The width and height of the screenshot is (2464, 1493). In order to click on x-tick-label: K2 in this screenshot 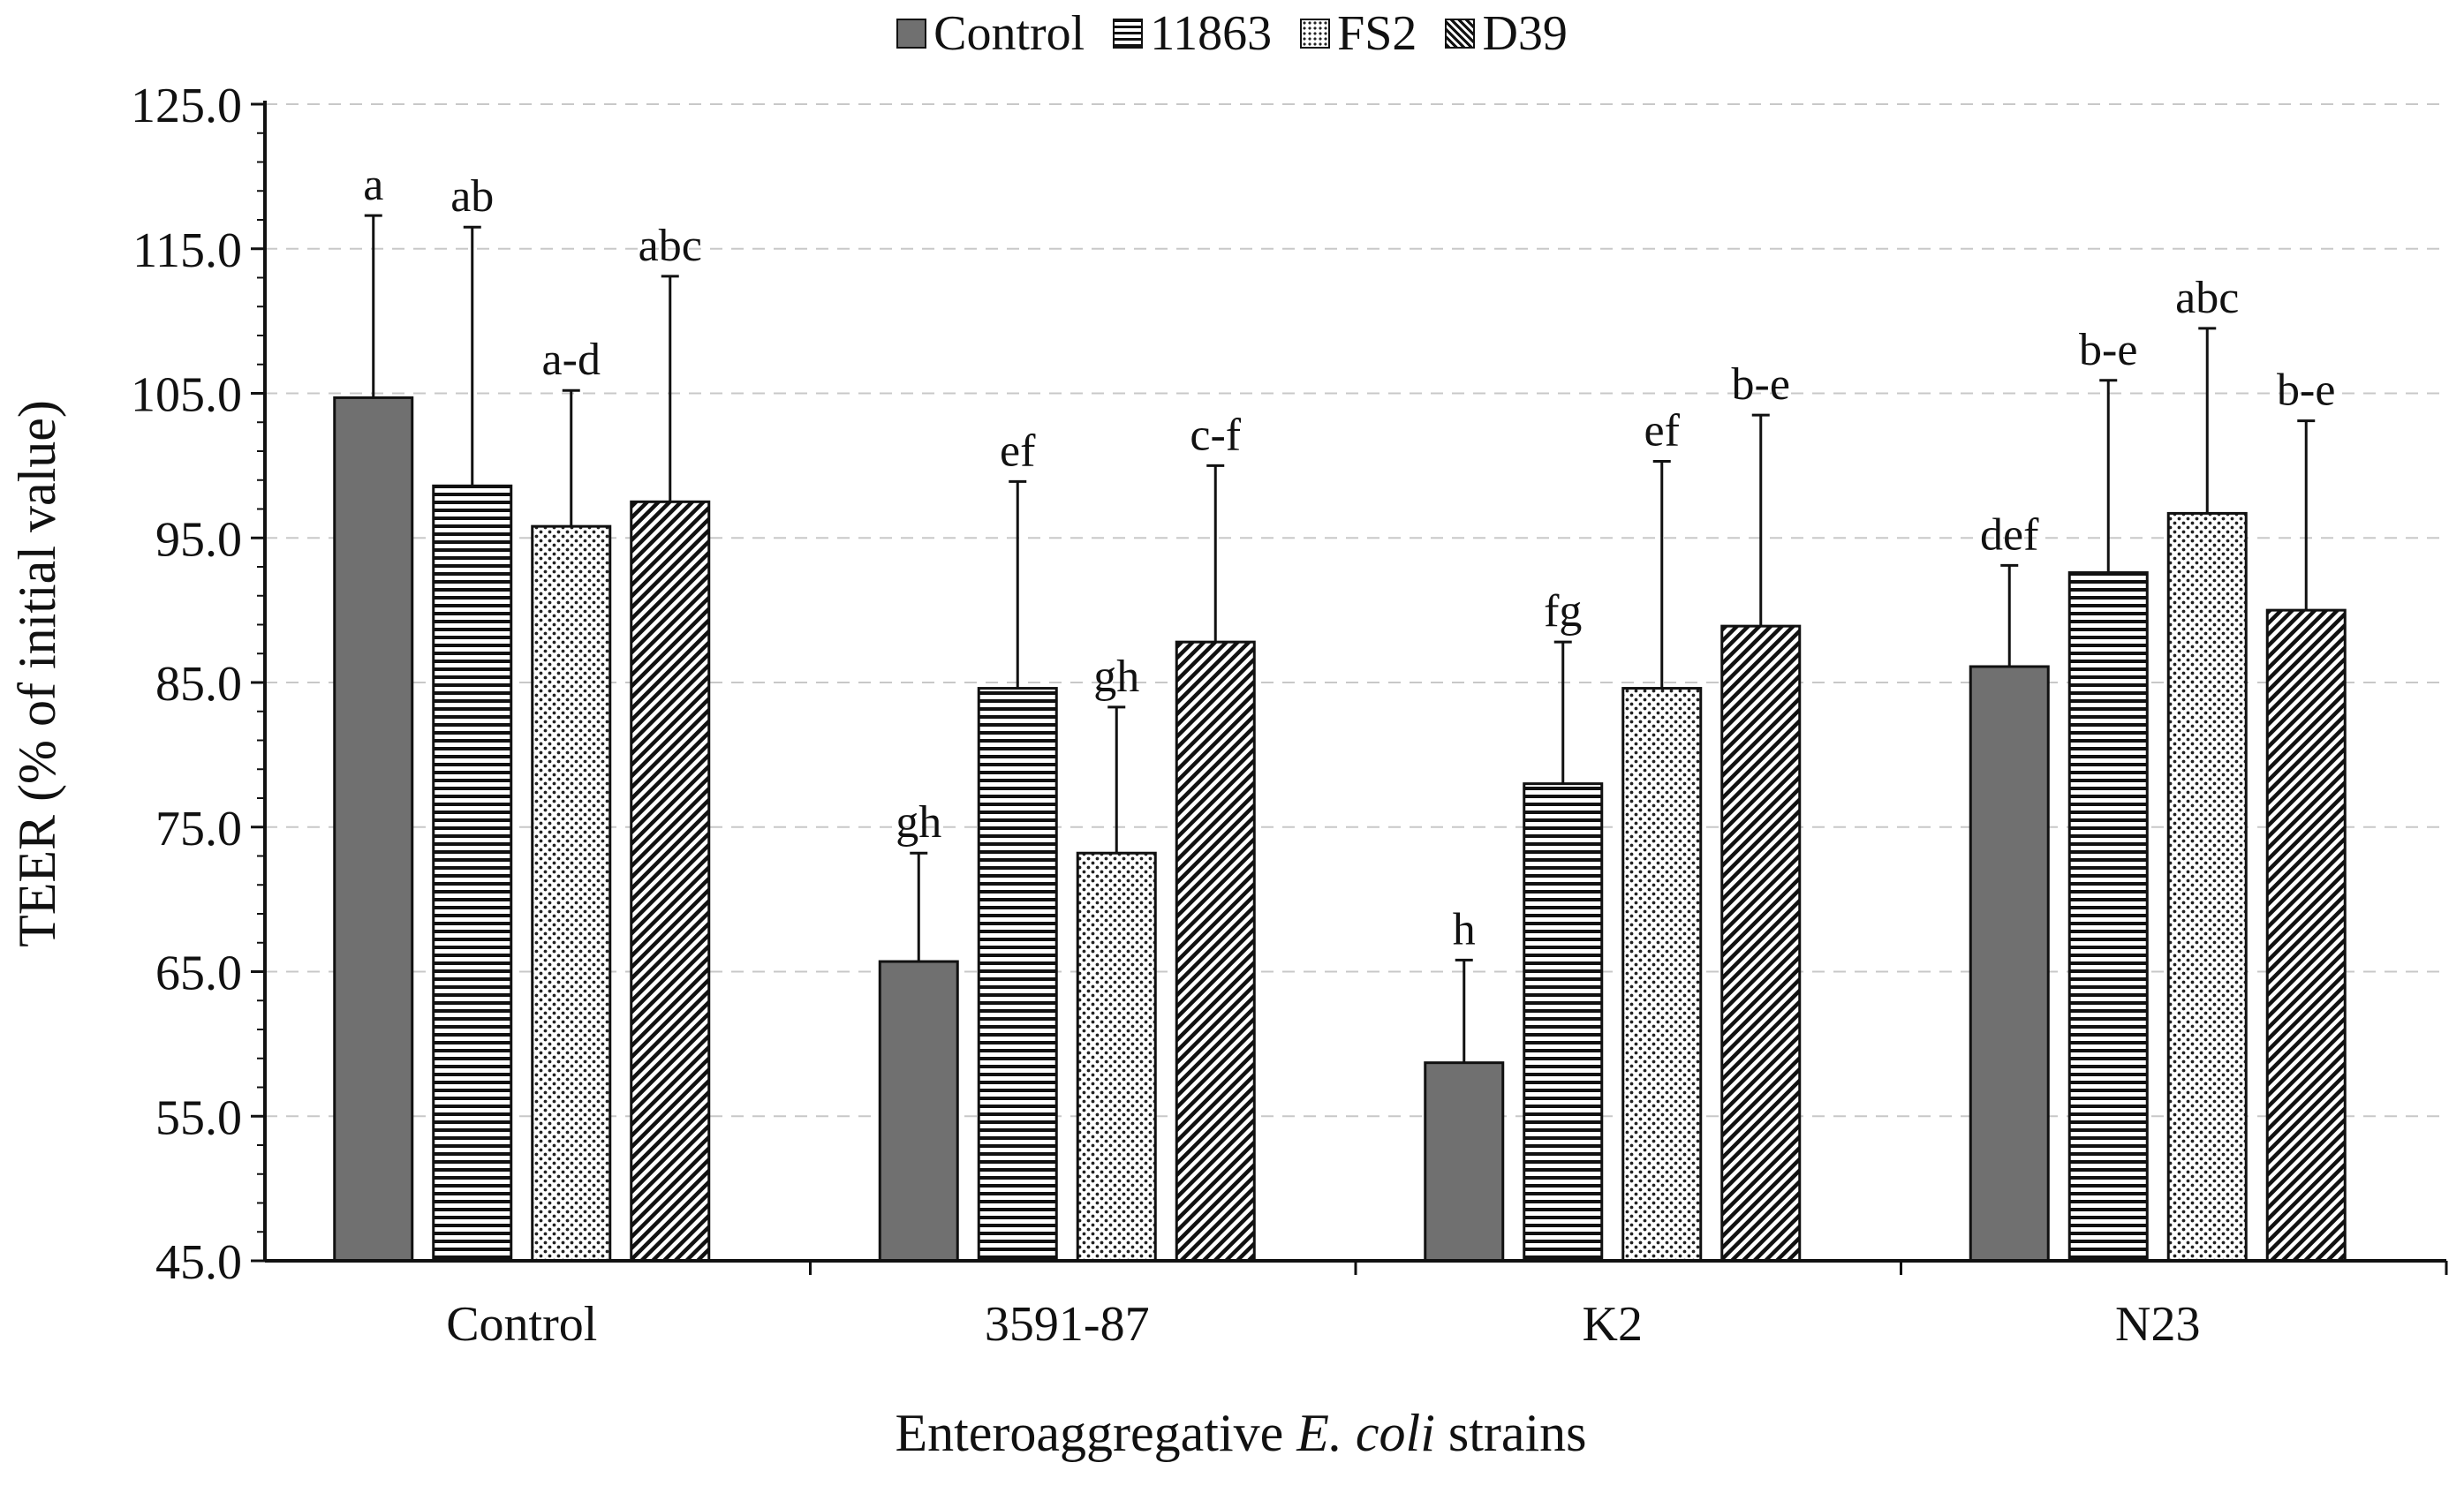, I will do `click(1613, 1324)`.